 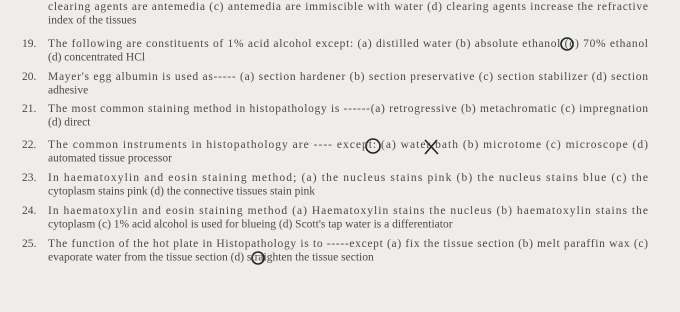 I want to click on text-line: adhesive, so click(x=68, y=91).